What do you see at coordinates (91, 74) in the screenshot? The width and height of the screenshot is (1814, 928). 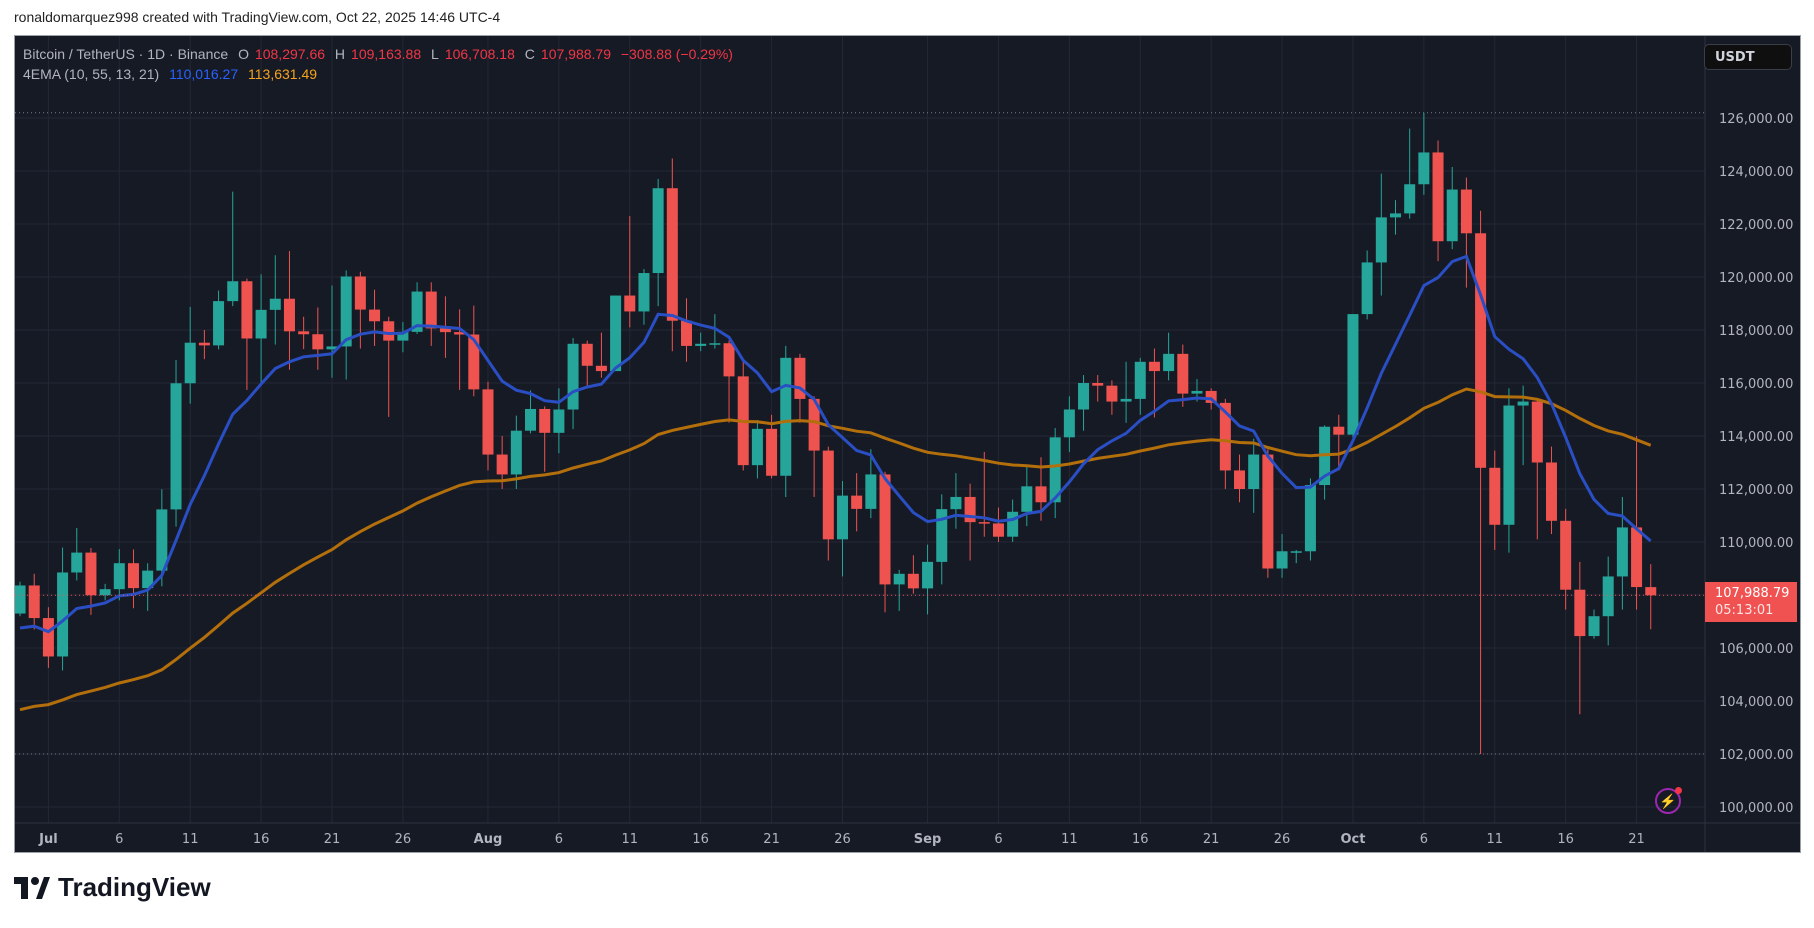 I see `indicator-title: 4EMA (10, 55, 13, 21)` at bounding box center [91, 74].